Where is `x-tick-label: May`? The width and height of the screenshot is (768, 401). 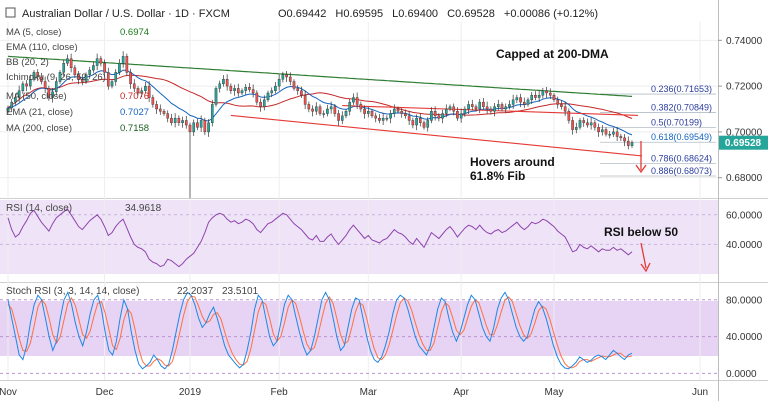
x-tick-label: May is located at coordinates (554, 392).